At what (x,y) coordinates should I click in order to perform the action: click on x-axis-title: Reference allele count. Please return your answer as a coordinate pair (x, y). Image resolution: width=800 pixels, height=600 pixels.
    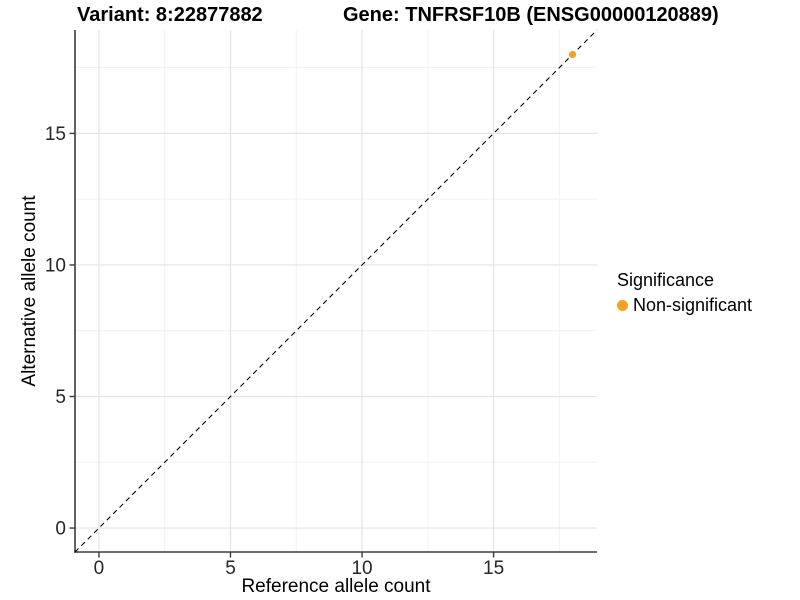
    Looking at the image, I should click on (336, 586).